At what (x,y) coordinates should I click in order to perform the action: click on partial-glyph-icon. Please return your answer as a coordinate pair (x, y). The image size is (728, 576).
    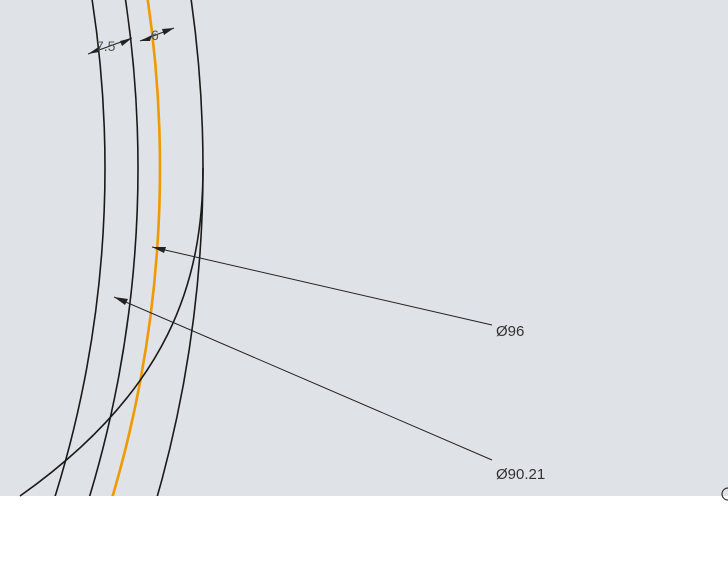
    Looking at the image, I should click on (724, 494).